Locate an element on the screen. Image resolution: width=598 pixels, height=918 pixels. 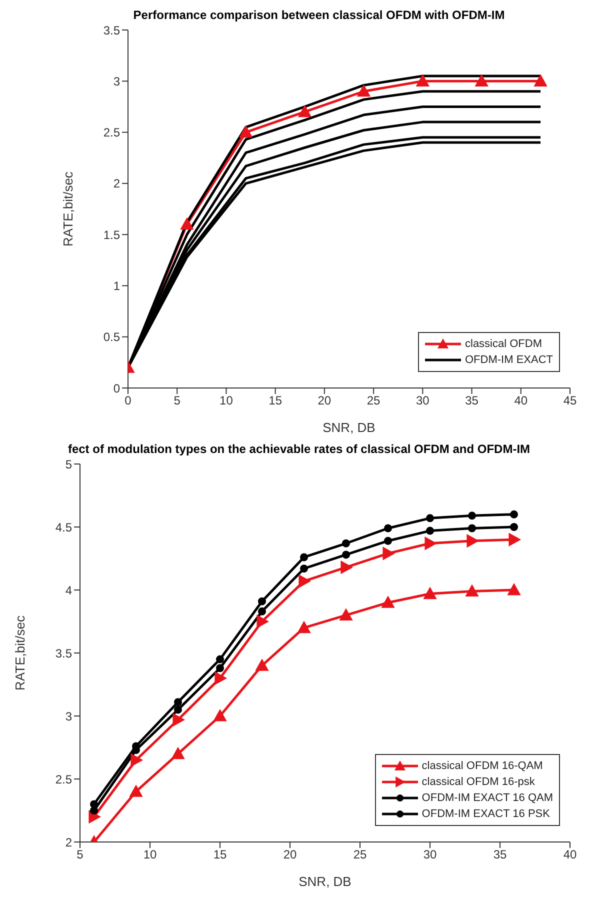
y-tick-label: 4 is located at coordinates (68, 590).